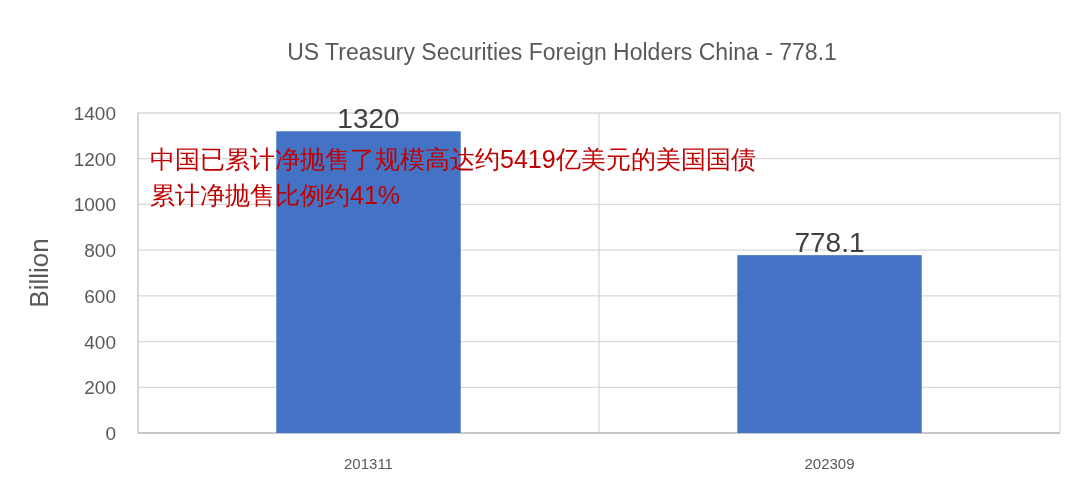 The height and width of the screenshot is (478, 1080). What do you see at coordinates (94, 159) in the screenshot?
I see `y-tick-label: 1200` at bounding box center [94, 159].